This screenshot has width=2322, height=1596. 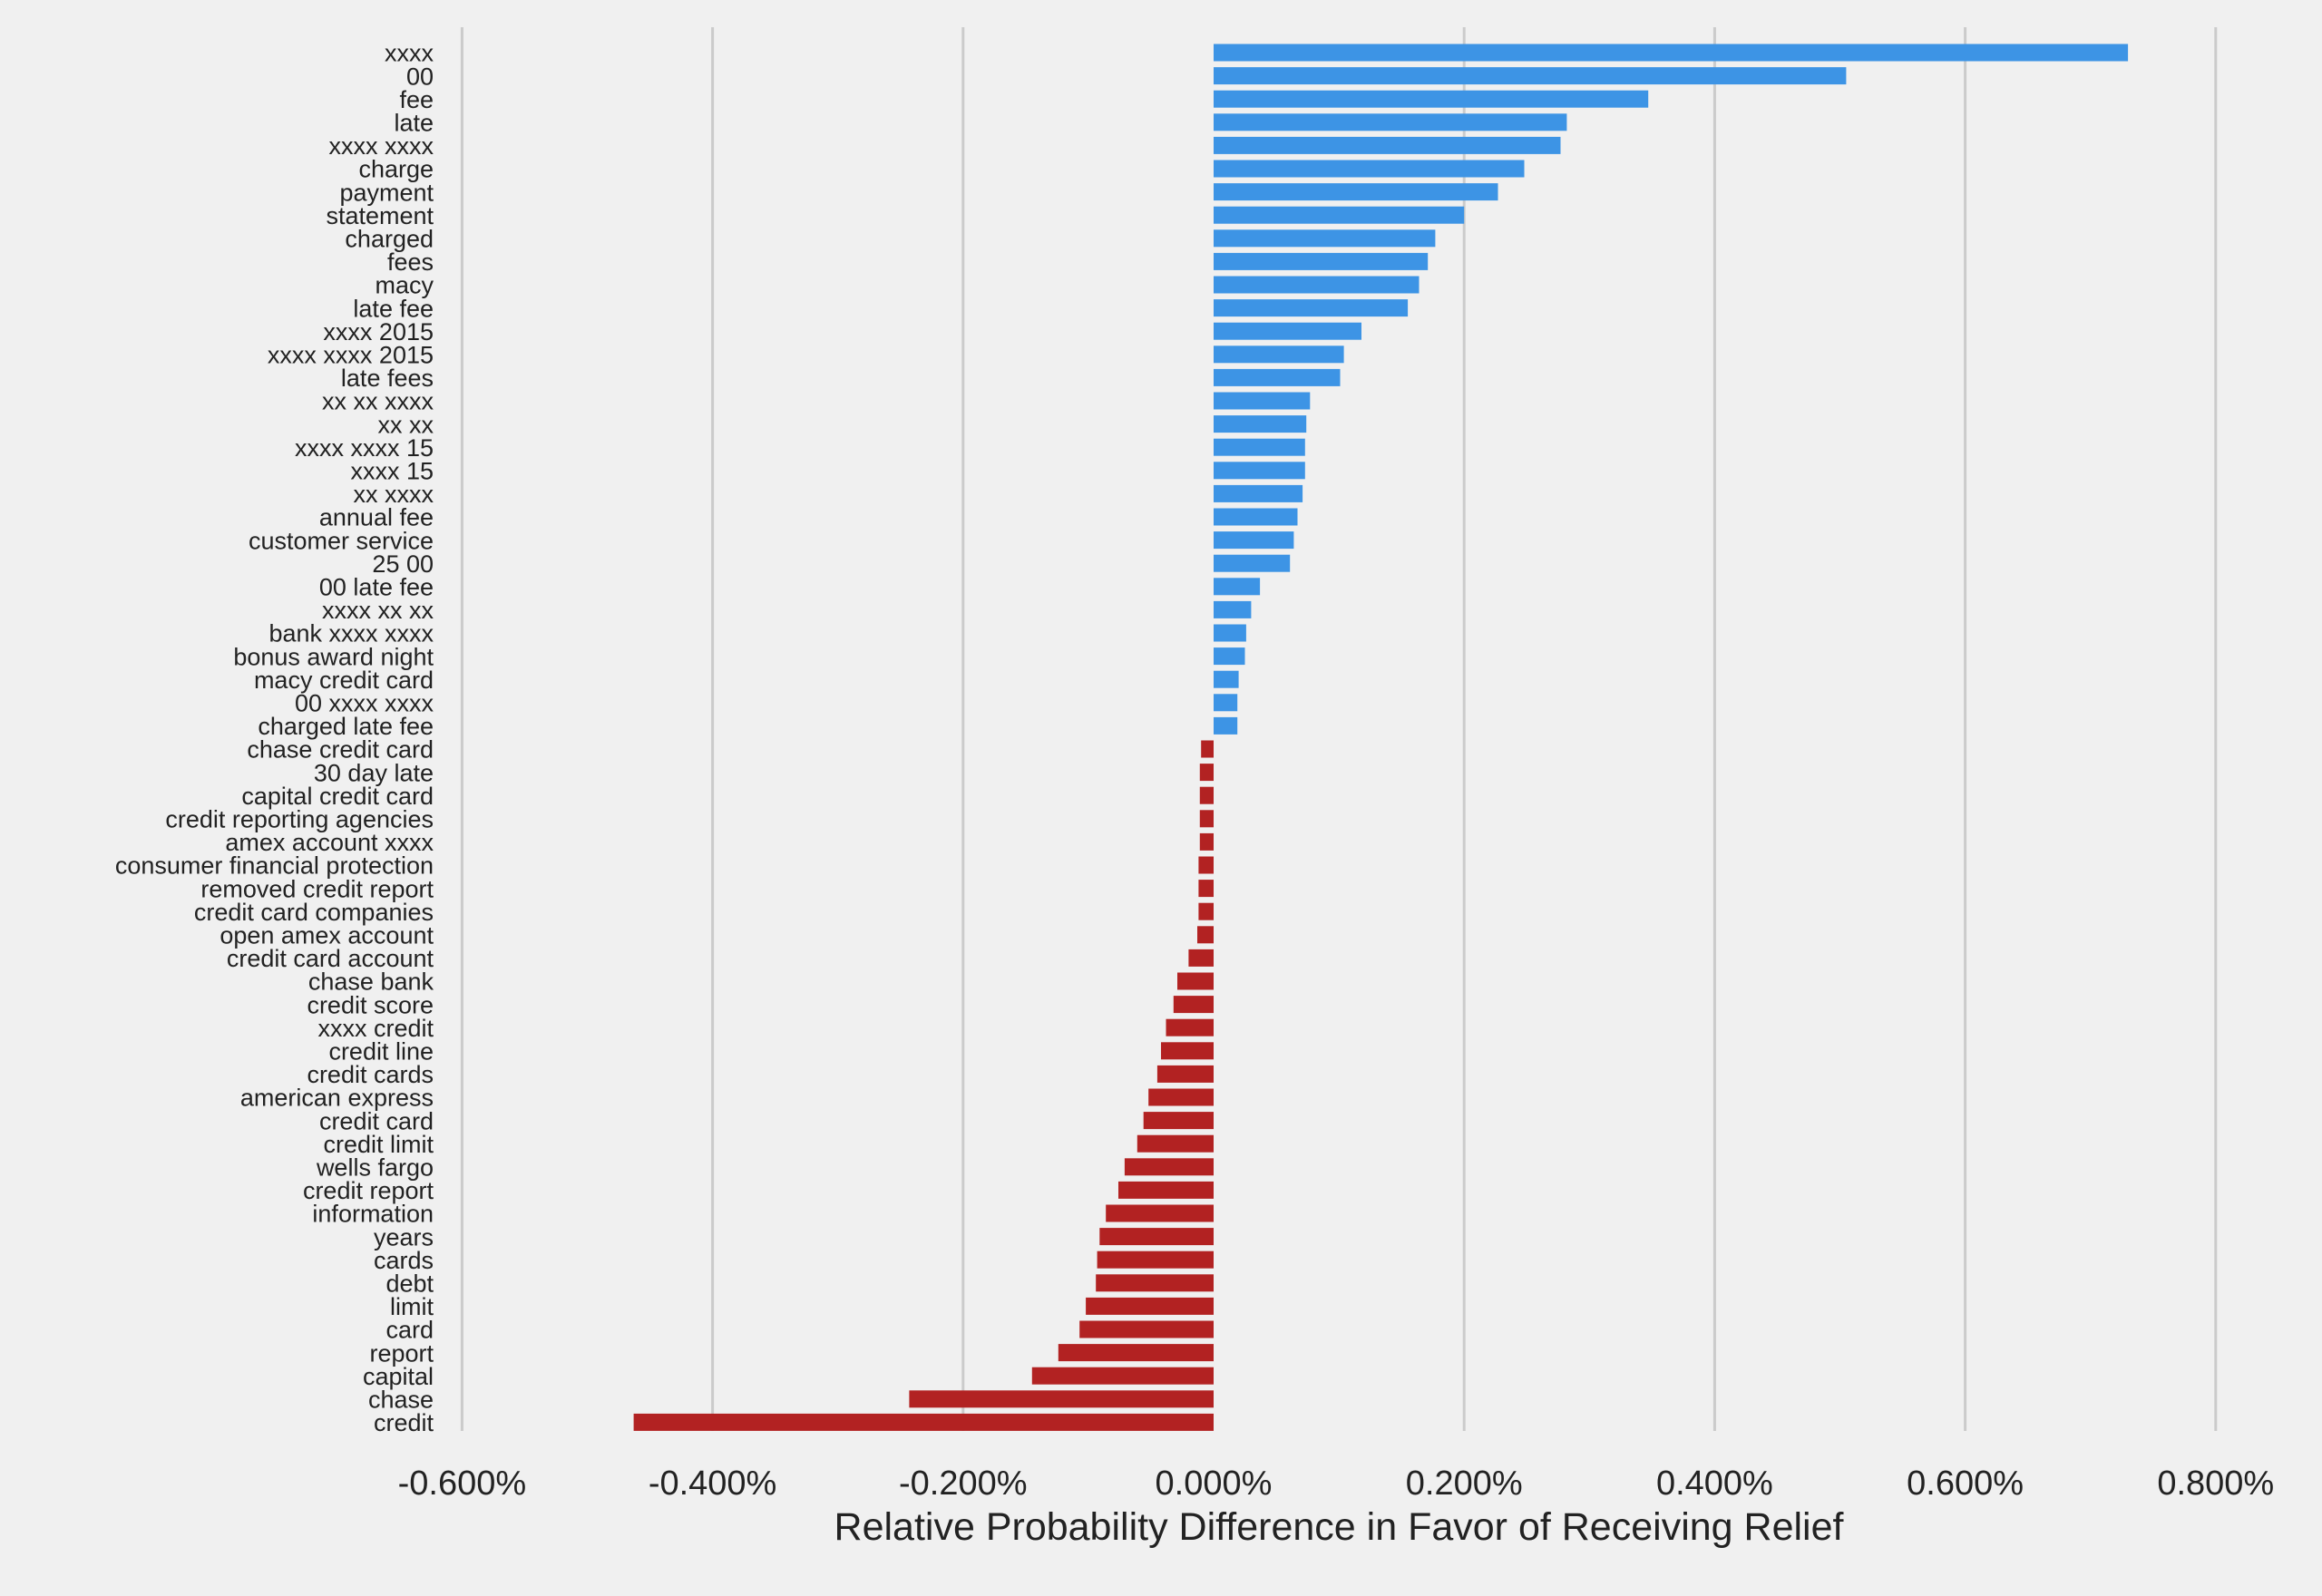 What do you see at coordinates (375, 1028) in the screenshot?
I see `category-label: xxxx credit` at bounding box center [375, 1028].